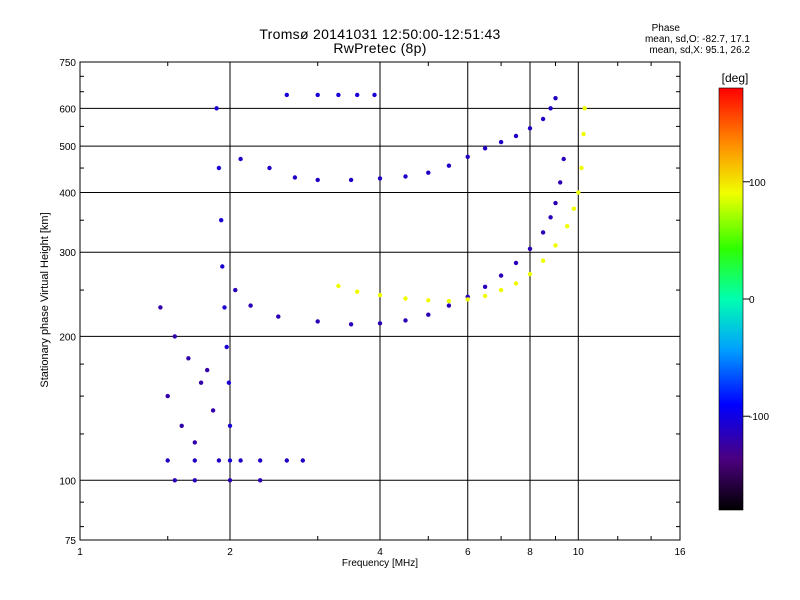 This screenshot has width=800, height=600. What do you see at coordinates (665, 28) in the screenshot?
I see `phase-stats-title: Phase` at bounding box center [665, 28].